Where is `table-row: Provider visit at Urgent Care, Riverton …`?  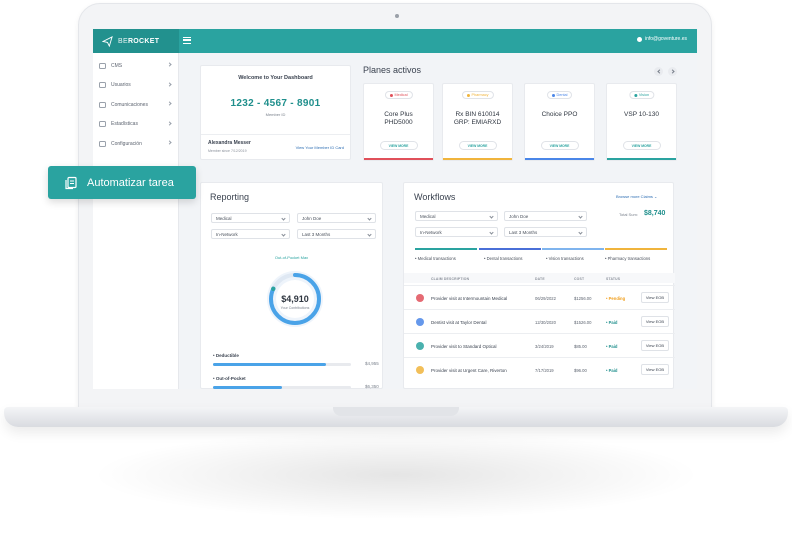
table-row: Provider visit at Urgent Care, Riverton … is located at coordinates (539, 369).